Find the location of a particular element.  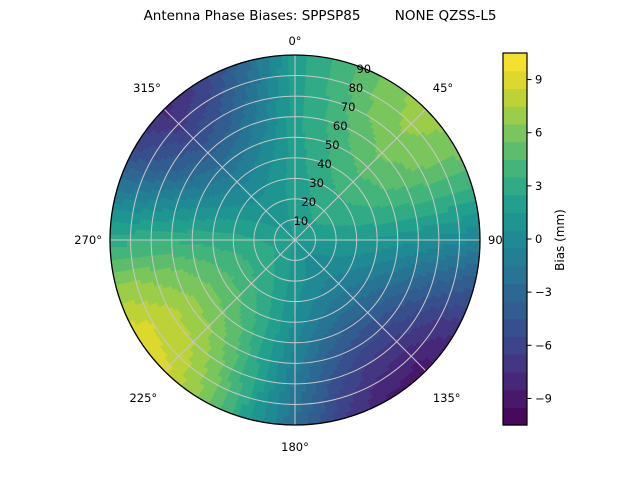

radial-tick-50: 50 is located at coordinates (332, 145).